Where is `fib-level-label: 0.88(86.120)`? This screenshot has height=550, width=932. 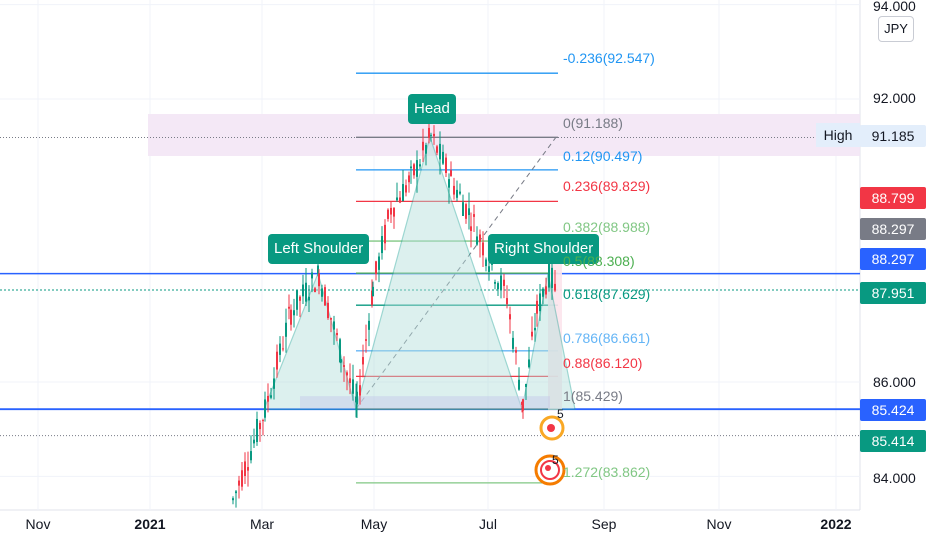 fib-level-label: 0.88(86.120) is located at coordinates (603, 363).